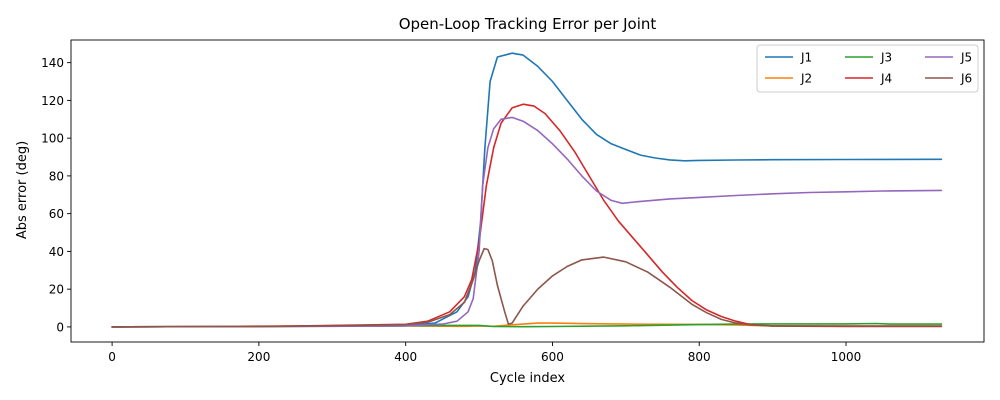  I want to click on legend-box, so click(867, 68).